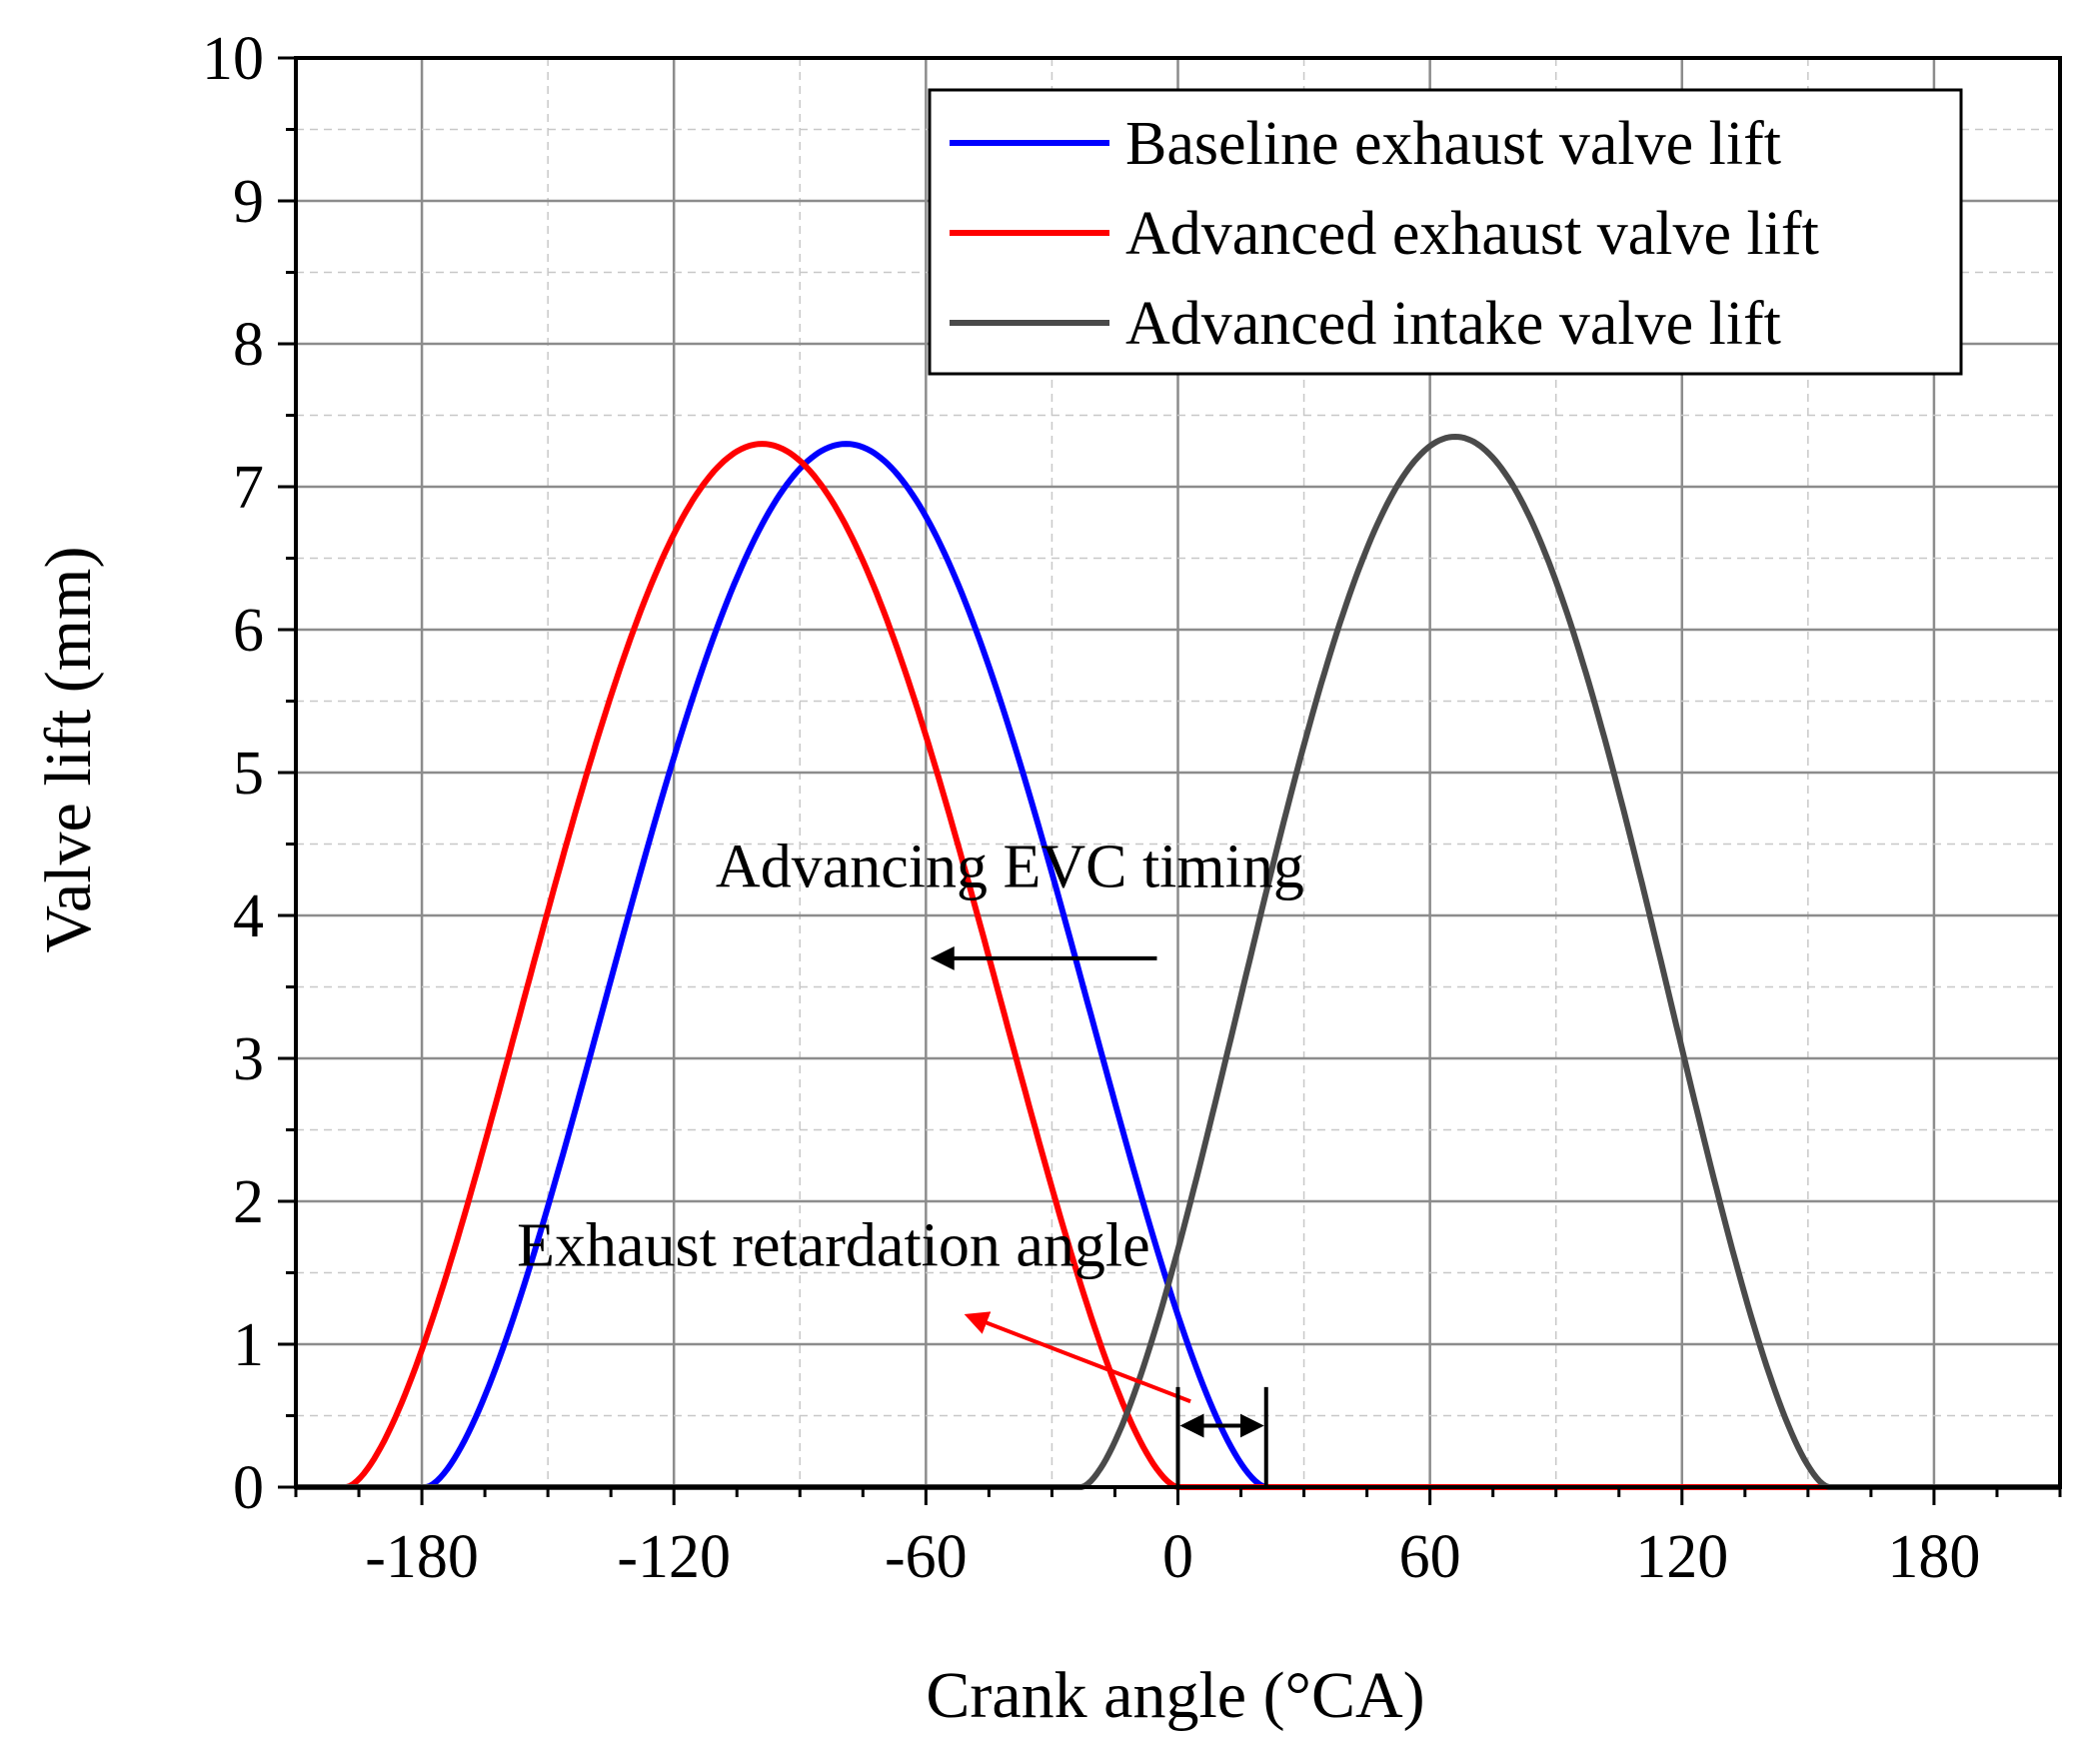 Image resolution: width=2100 pixels, height=1751 pixels. Describe the element at coordinates (248, 916) in the screenshot. I see `y-tick-label: 4` at that location.